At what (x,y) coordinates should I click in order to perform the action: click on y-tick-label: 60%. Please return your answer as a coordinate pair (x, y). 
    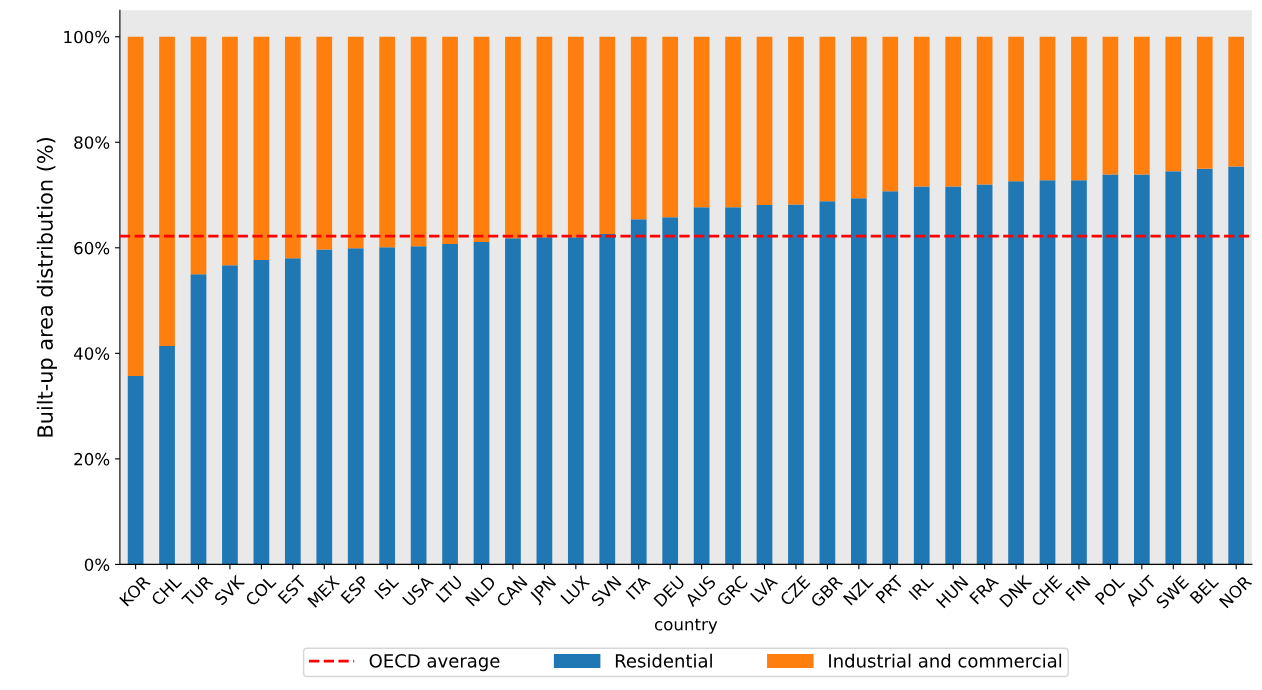
    Looking at the image, I should click on (92, 248).